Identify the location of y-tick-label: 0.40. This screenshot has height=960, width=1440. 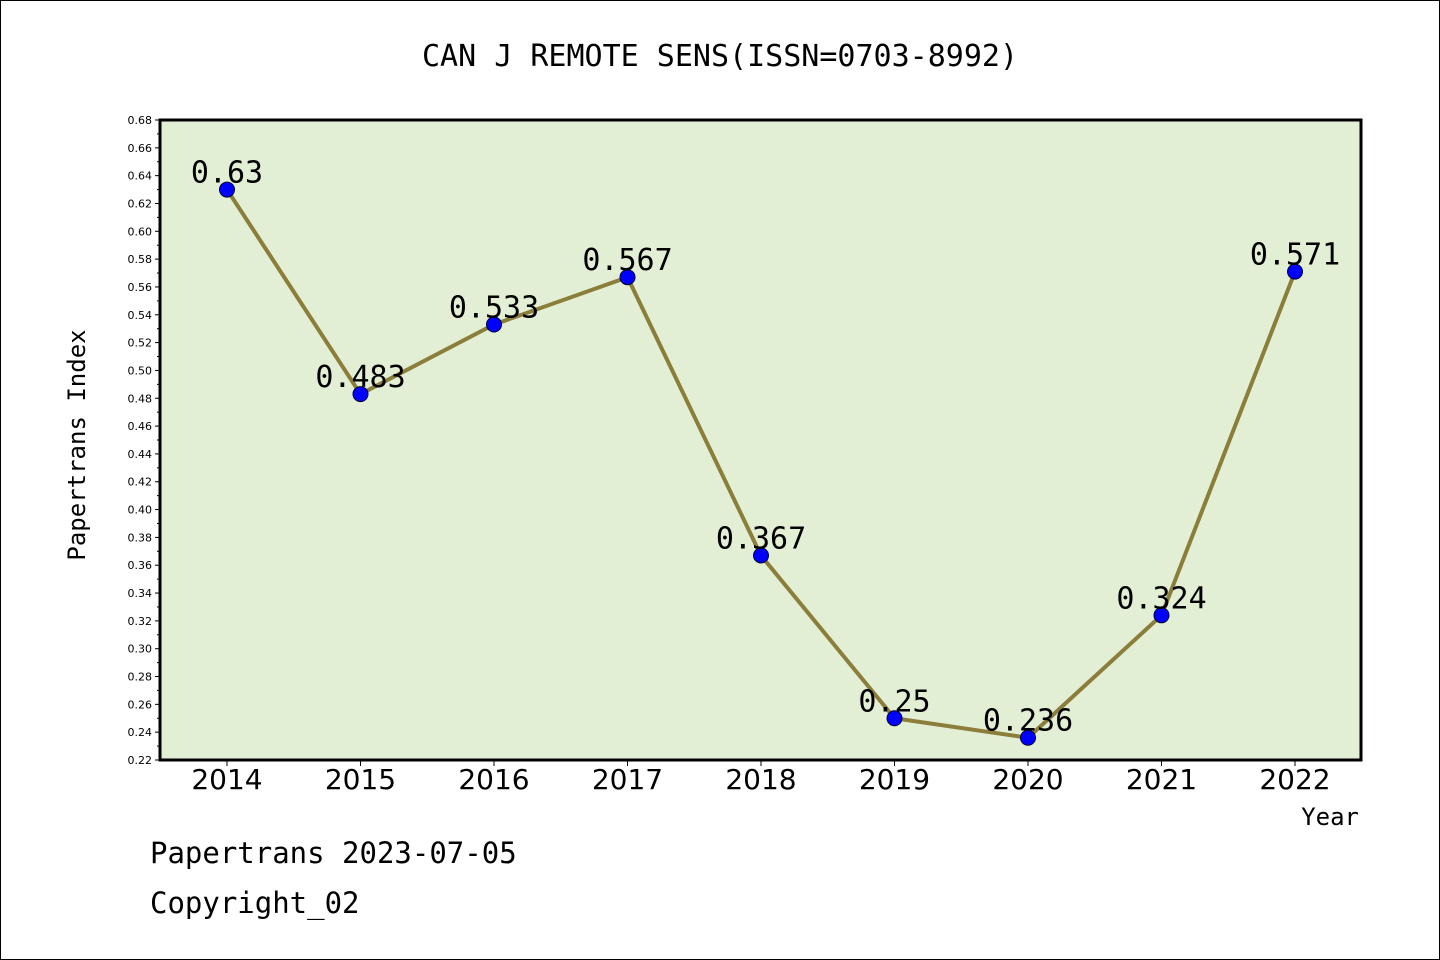
(140, 510).